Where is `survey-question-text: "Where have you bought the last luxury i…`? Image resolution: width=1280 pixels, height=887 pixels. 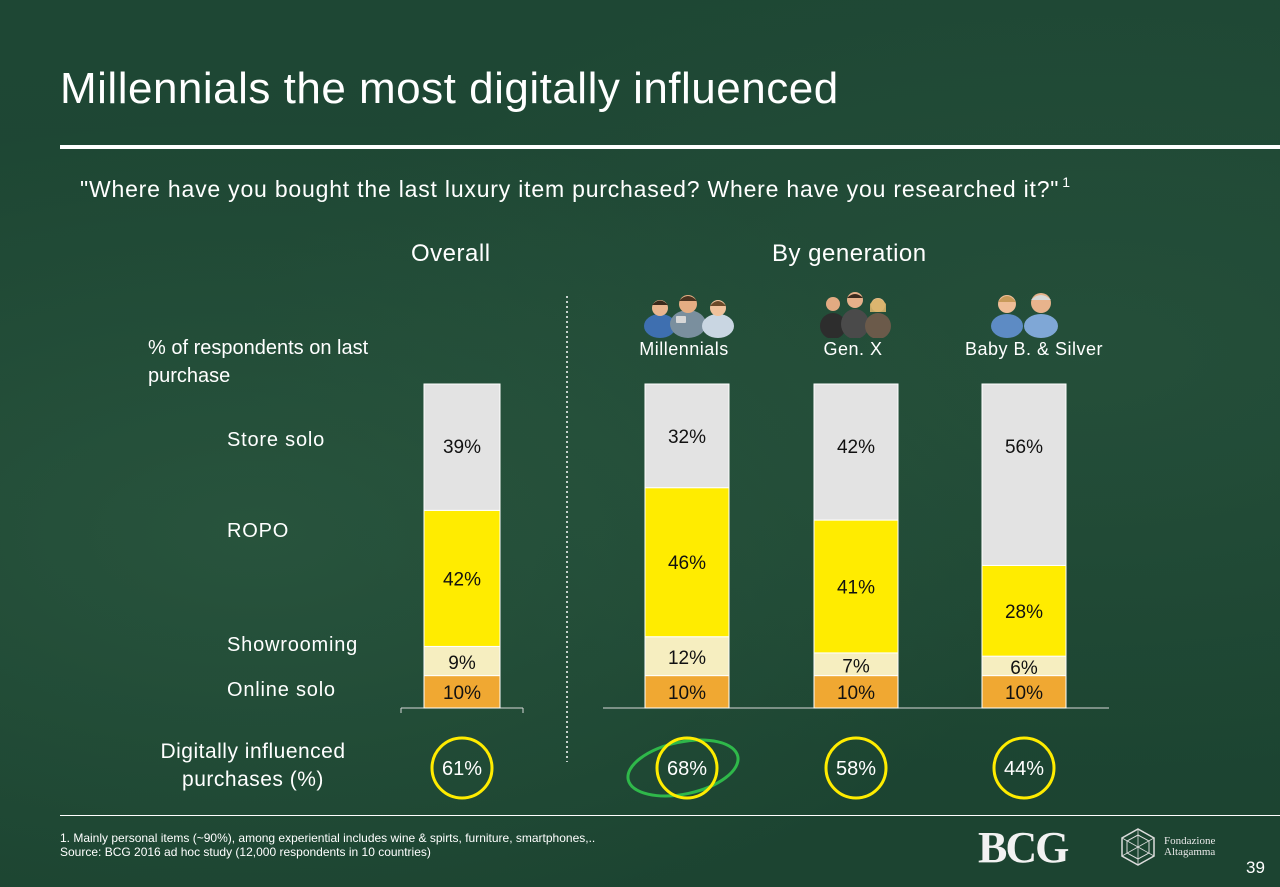 survey-question-text: "Where have you bought the last luxury i… is located at coordinates (570, 189).